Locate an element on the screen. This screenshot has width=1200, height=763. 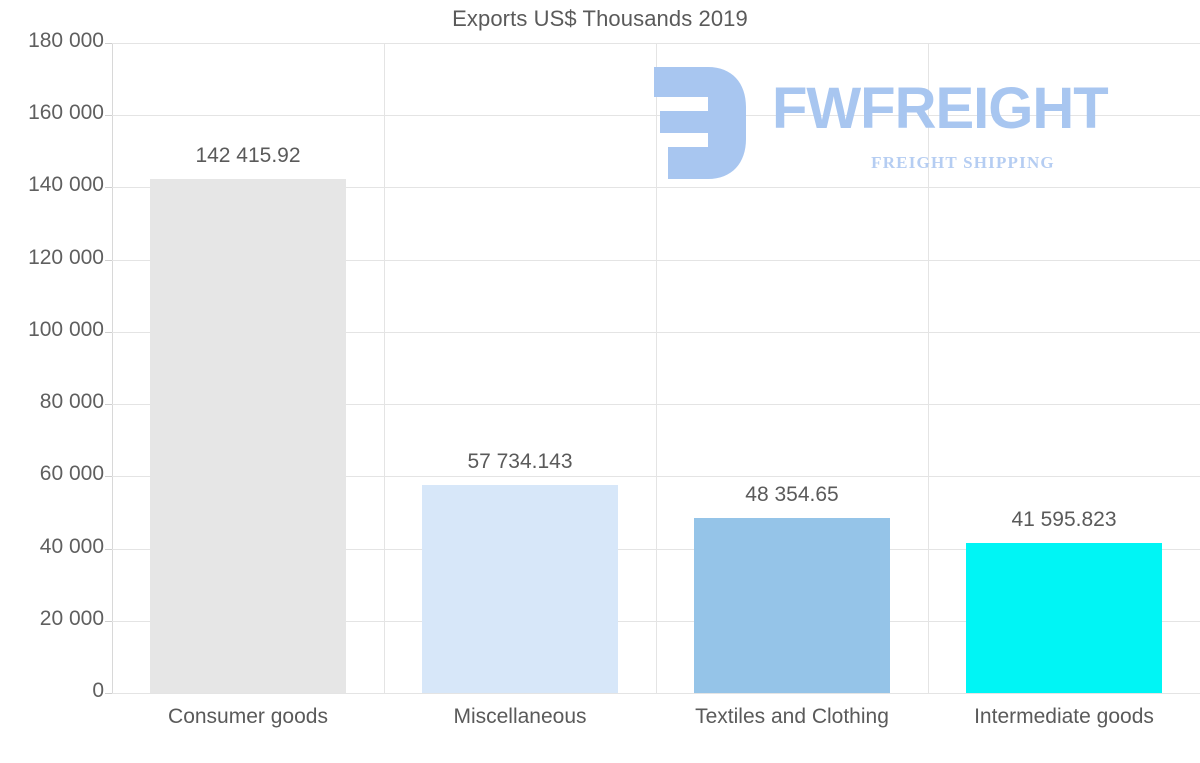
y-axis-tick-label: 160 000 is located at coordinates (66, 113).